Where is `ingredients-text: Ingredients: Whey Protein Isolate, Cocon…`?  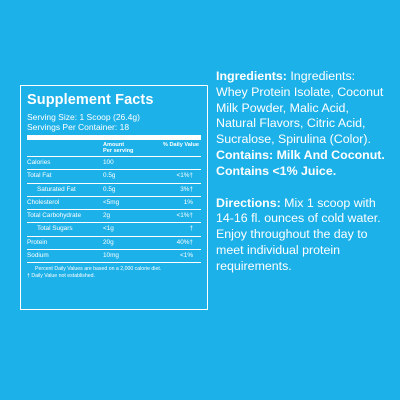
ingredients-text: Ingredients: Whey Protein Isolate, Cocon… is located at coordinates (300, 108).